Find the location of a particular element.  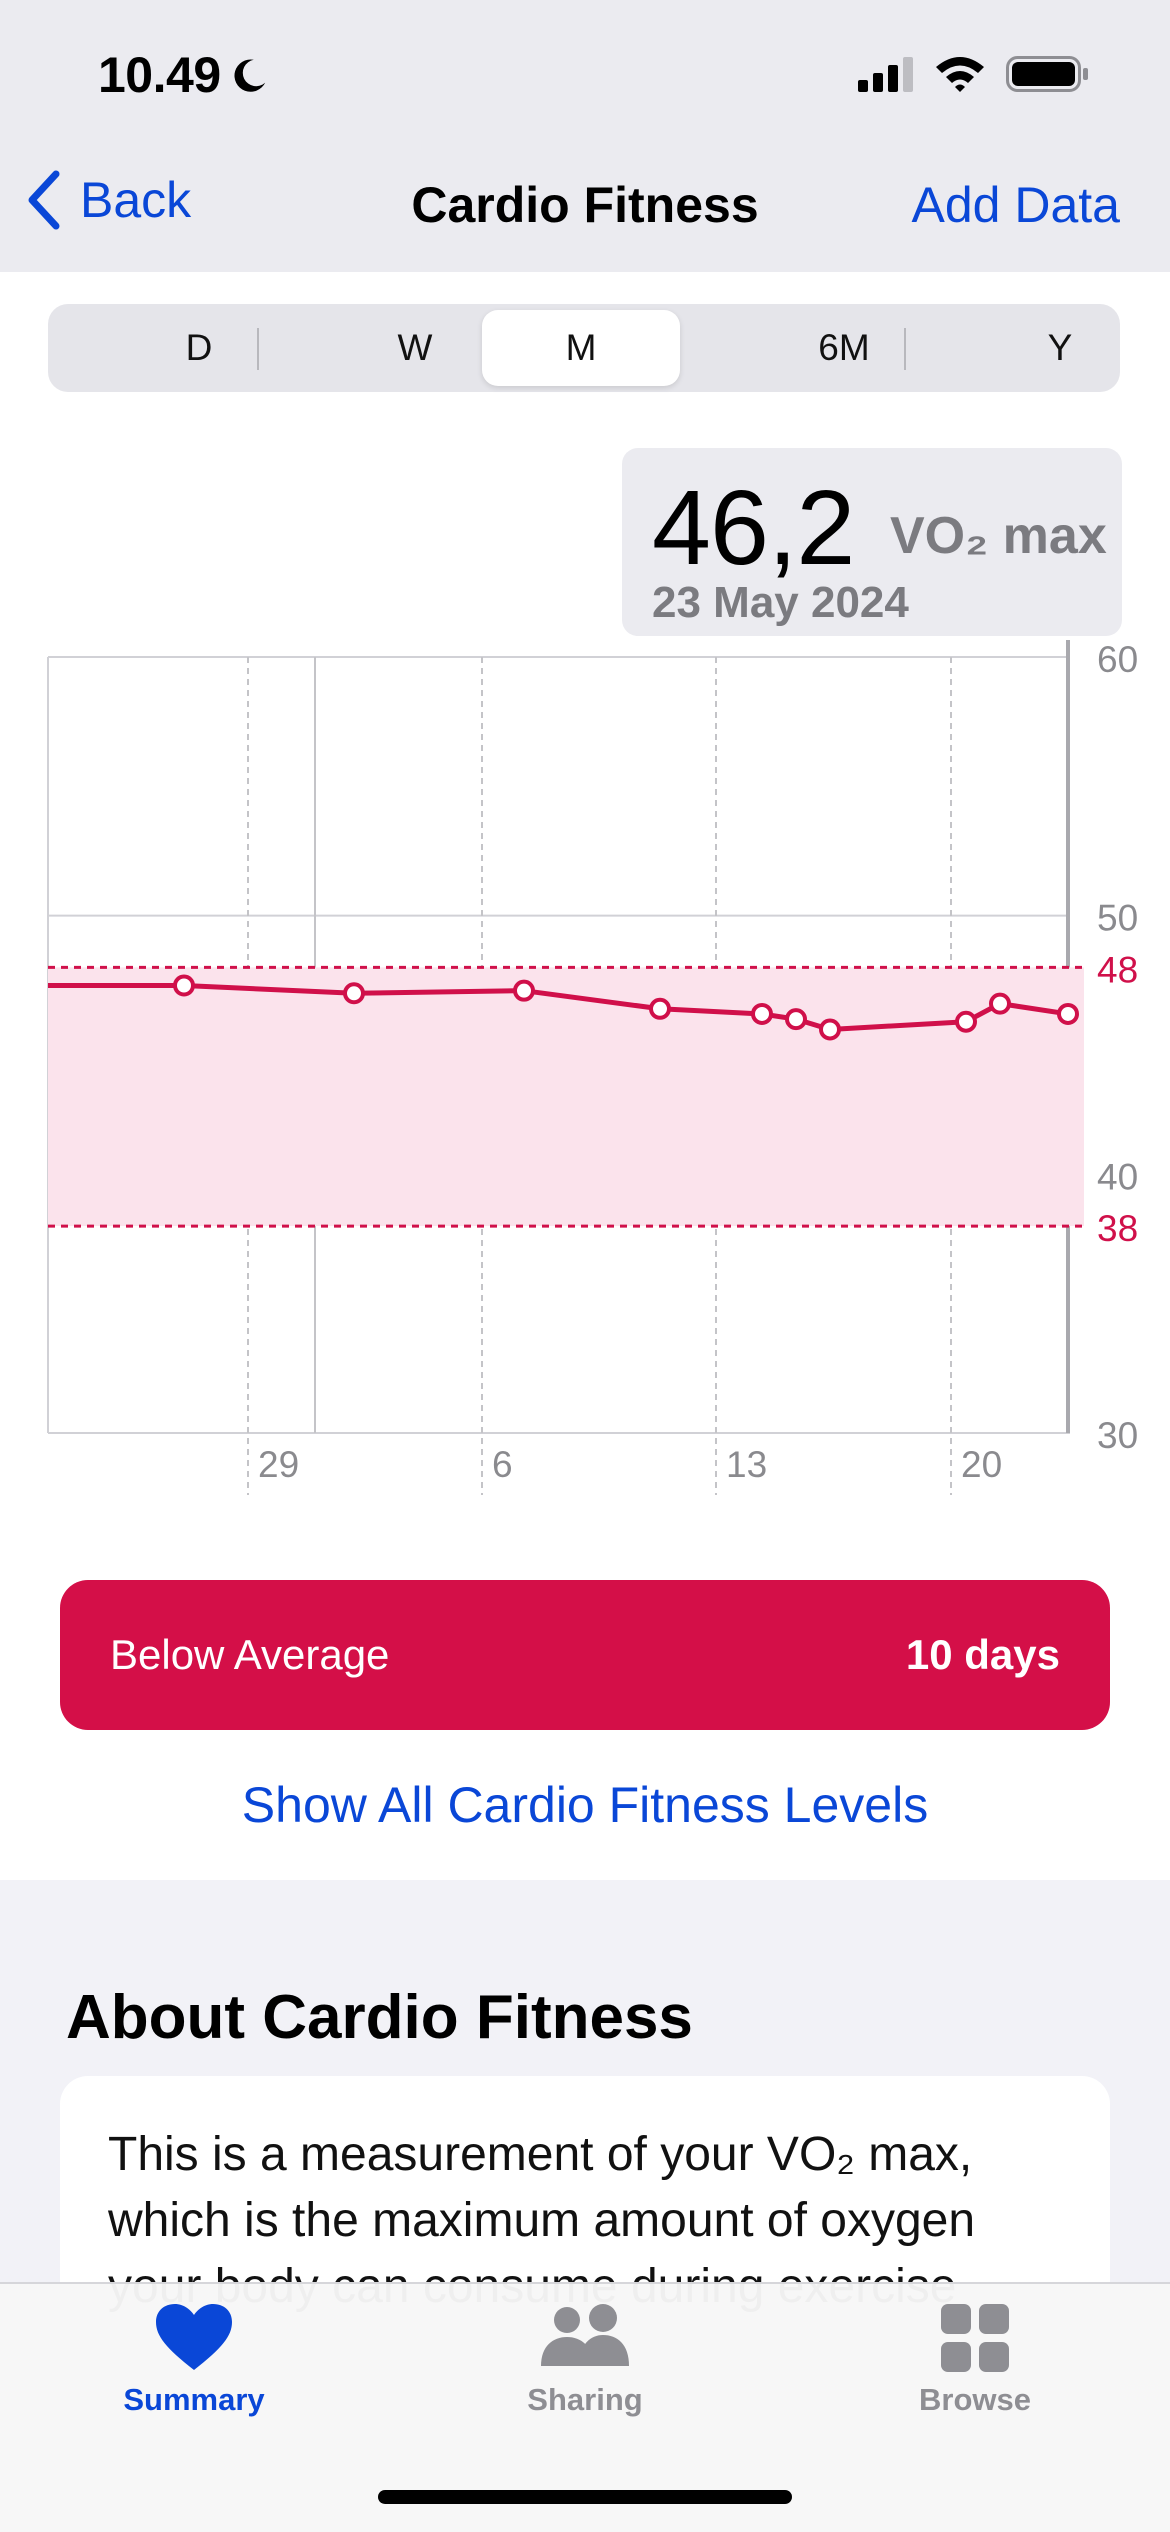

fitness-level-label: Below Average is located at coordinates (250, 1654).